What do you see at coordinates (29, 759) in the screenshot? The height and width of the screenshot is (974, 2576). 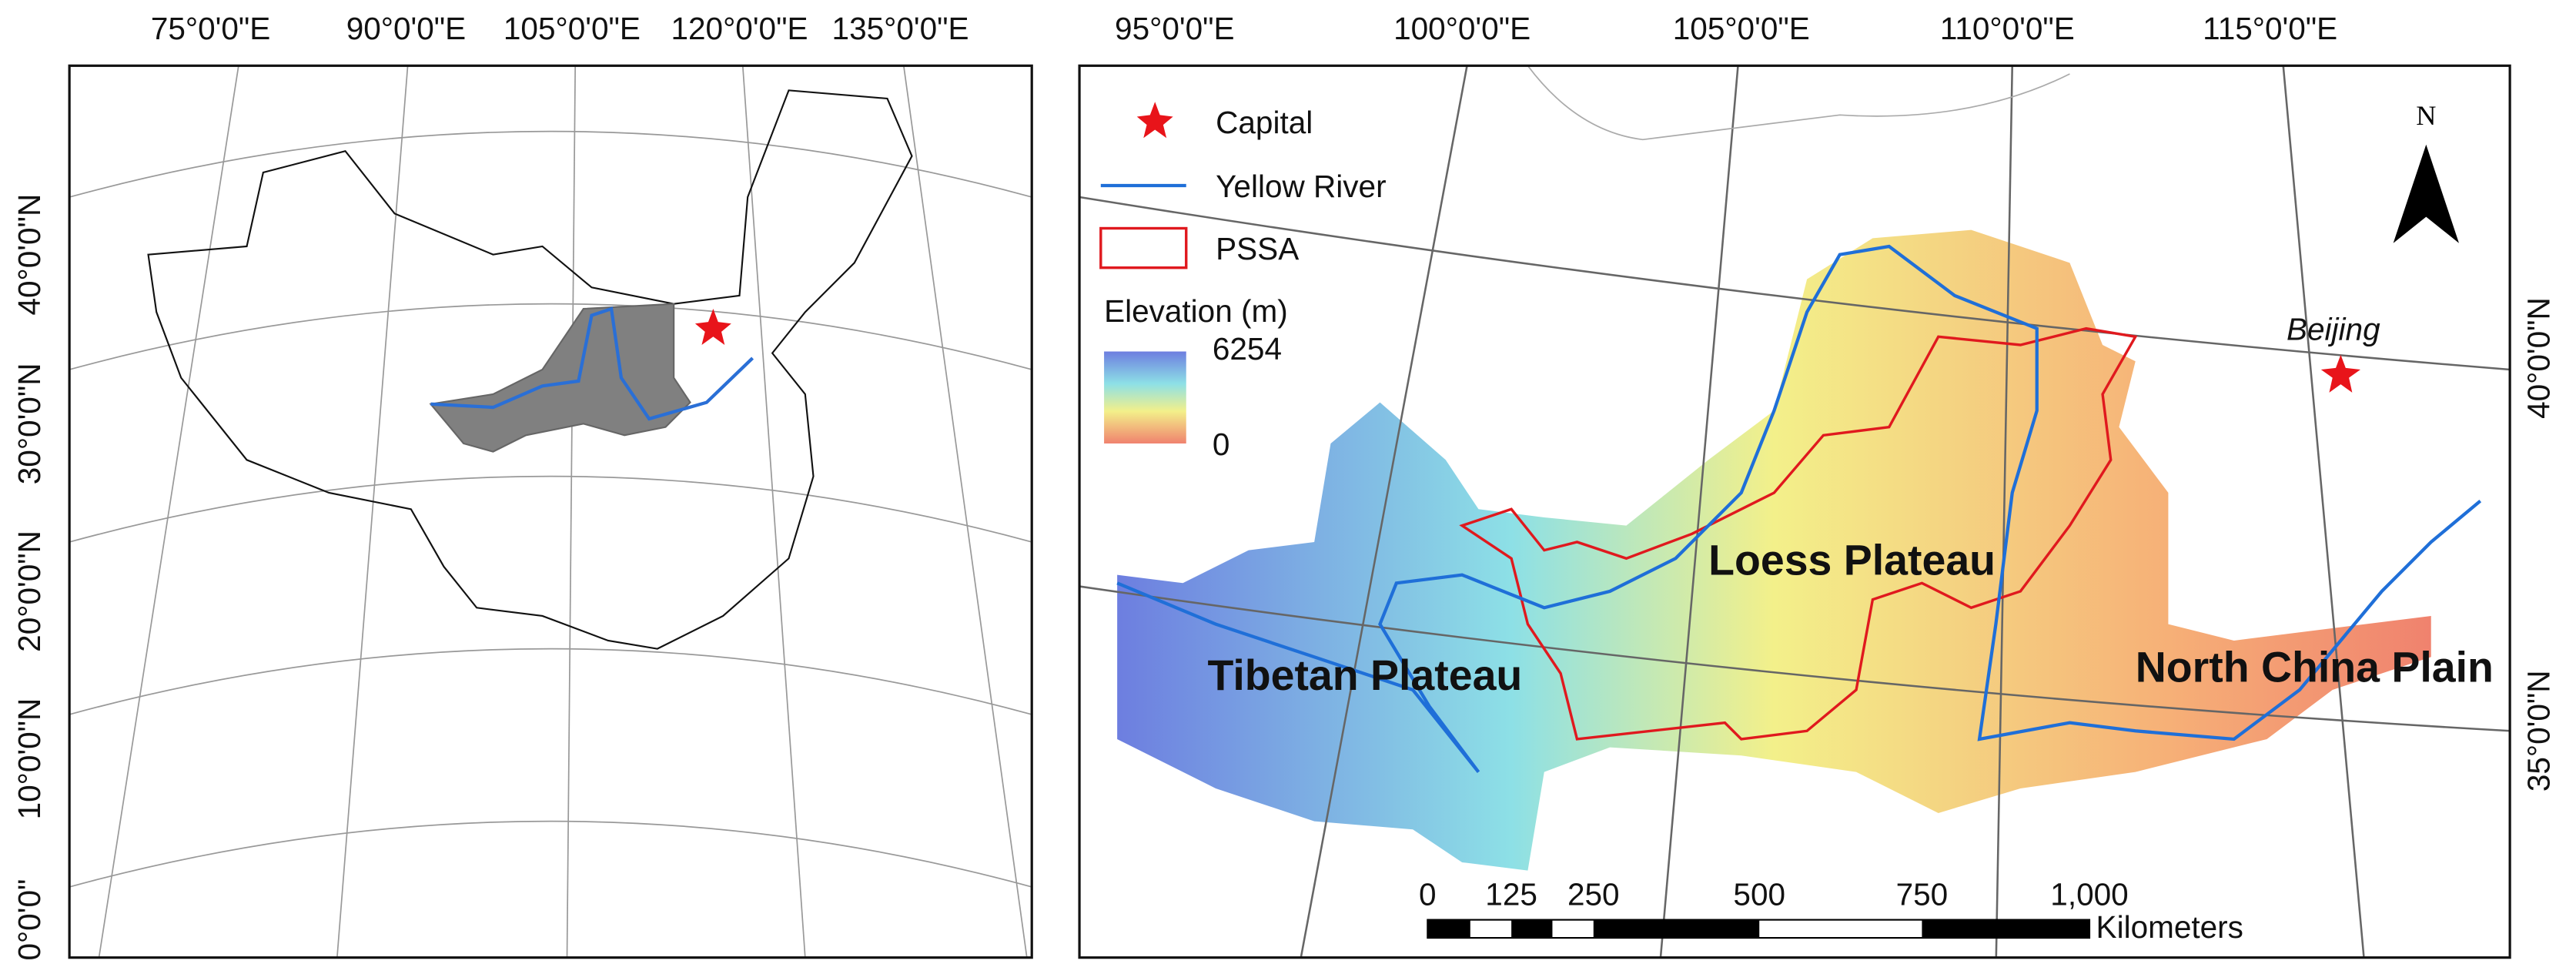 I see `lat-label: 10°0'0"N` at bounding box center [29, 759].